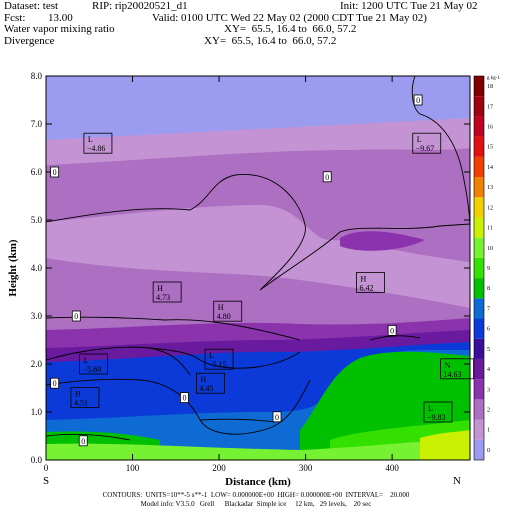  I want to click on y-tick-label: 0.0, so click(37, 460).